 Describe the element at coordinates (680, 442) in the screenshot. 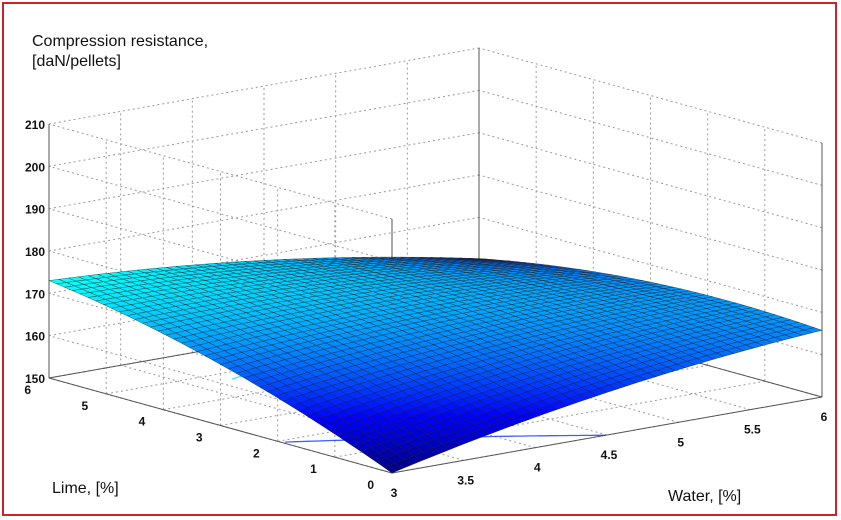

I see `x-tick-label: 5` at that location.